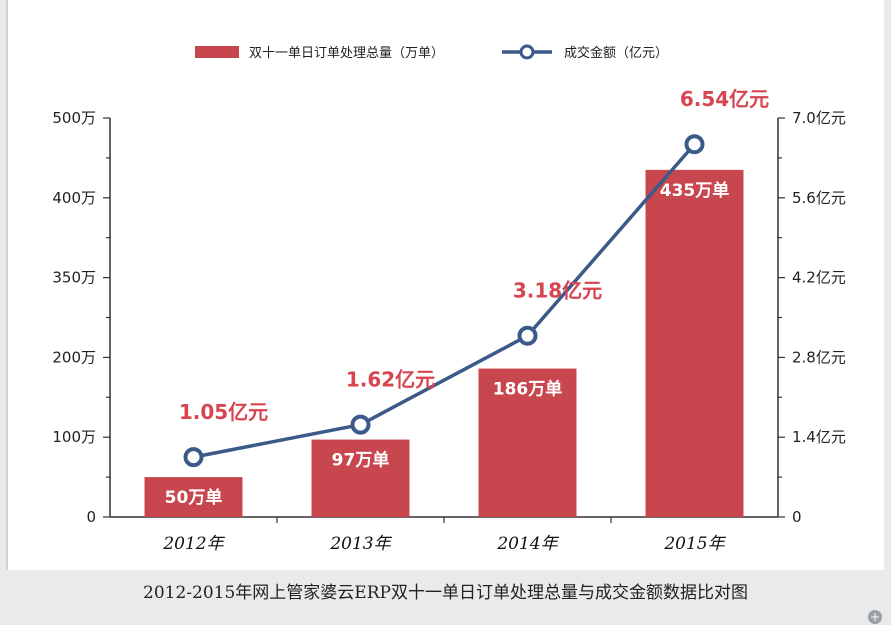 The width and height of the screenshot is (891, 625). What do you see at coordinates (695, 190) in the screenshot?
I see `bar-data-label: 435万单` at bounding box center [695, 190].